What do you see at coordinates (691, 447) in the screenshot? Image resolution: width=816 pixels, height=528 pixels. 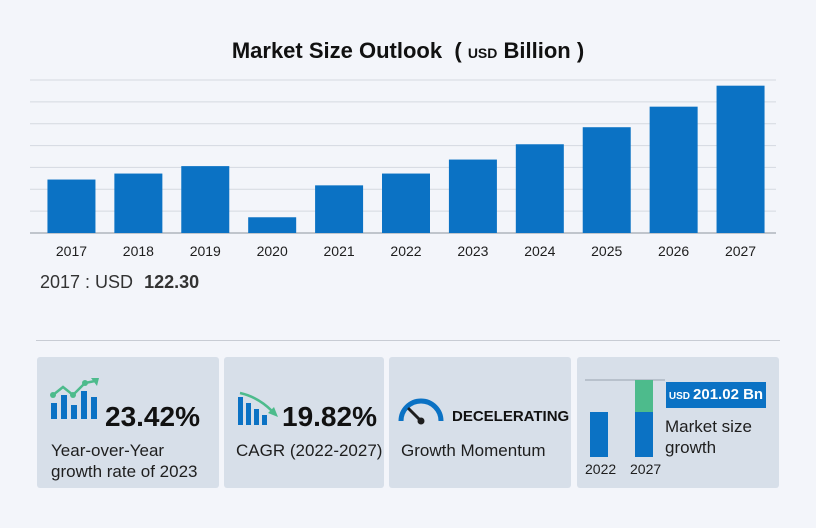 I see `growth-caption-line2: growth` at bounding box center [691, 447].